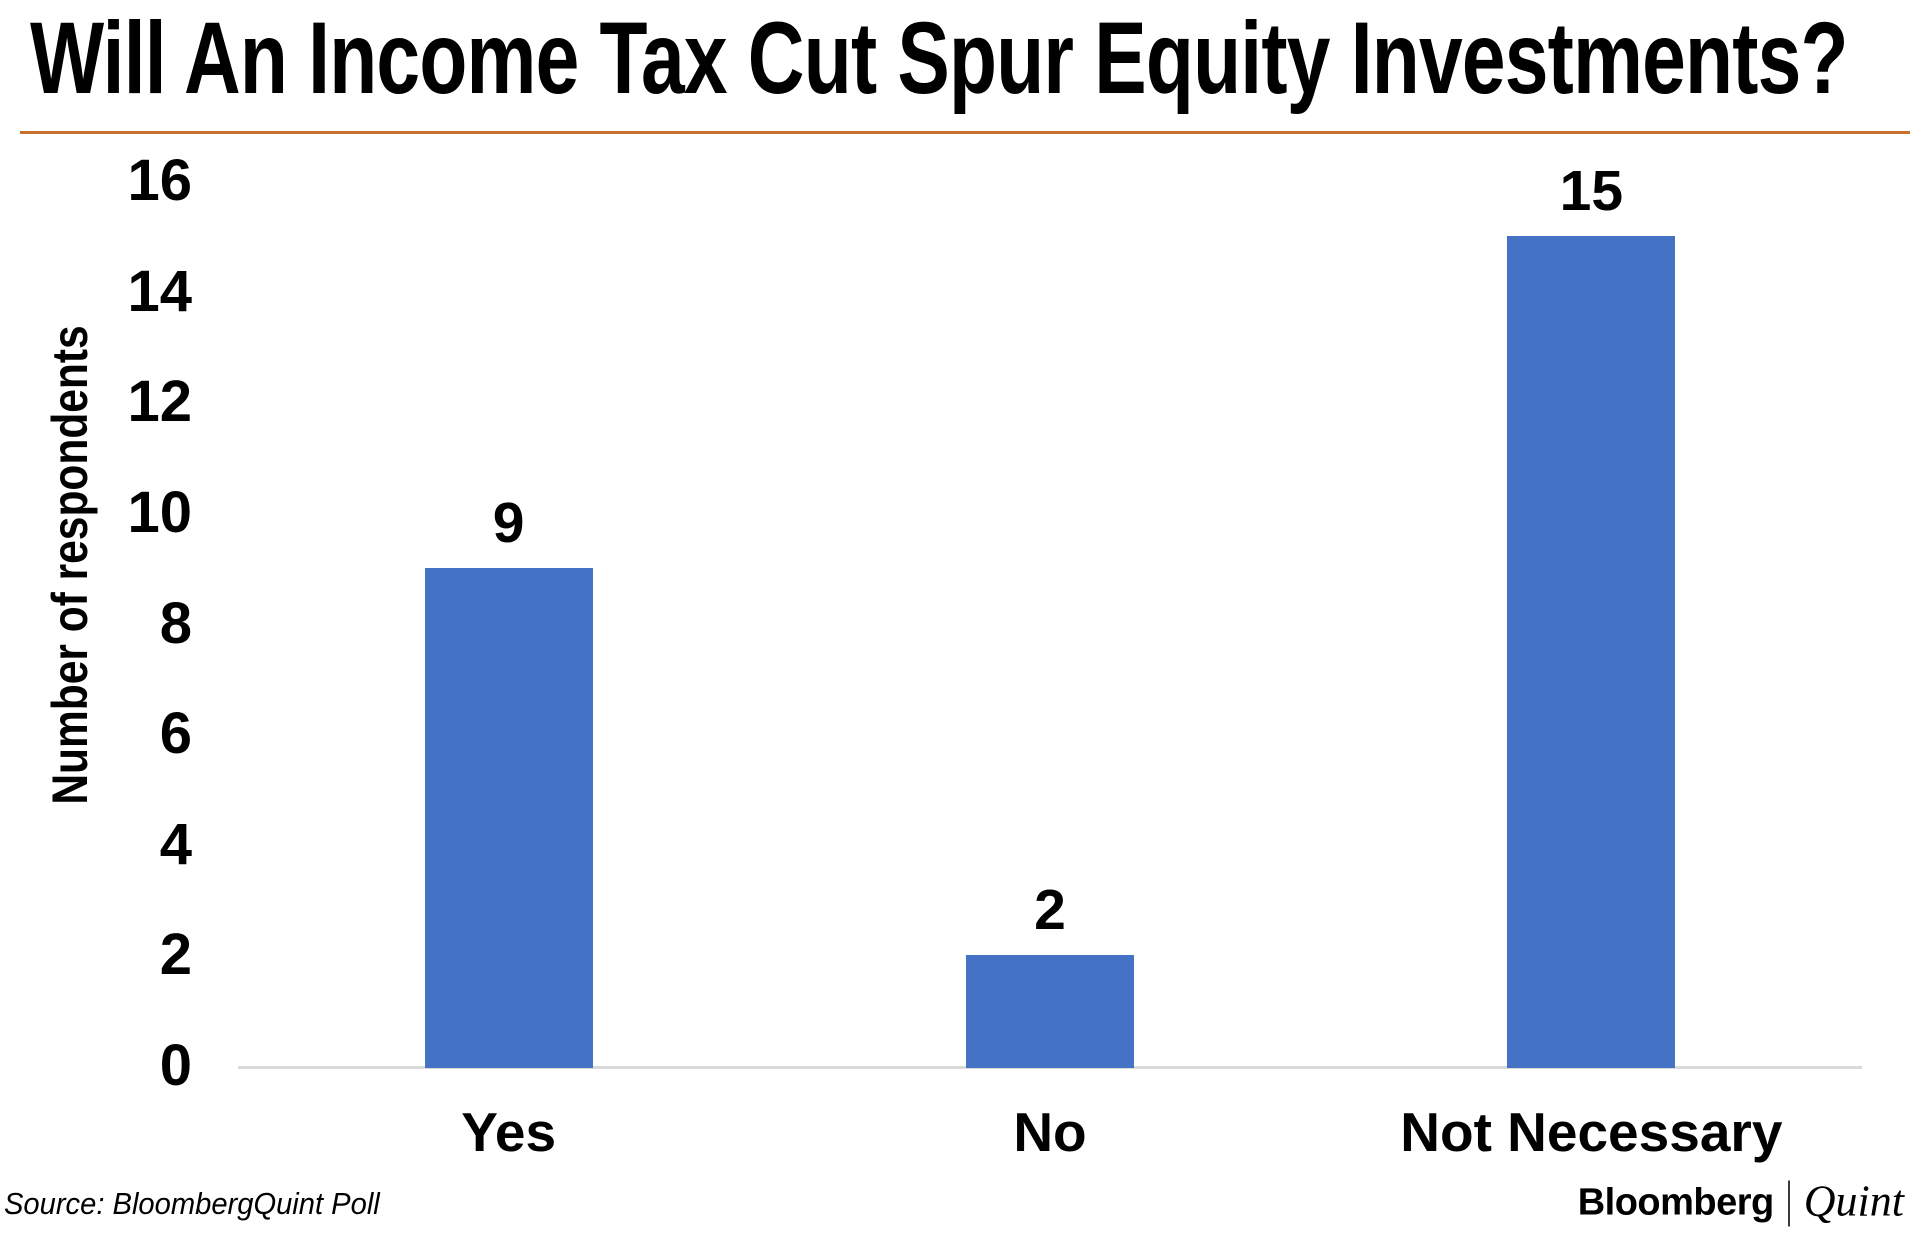 The image size is (1920, 1237). What do you see at coordinates (1591, 652) in the screenshot?
I see `bar-not-necessary` at bounding box center [1591, 652].